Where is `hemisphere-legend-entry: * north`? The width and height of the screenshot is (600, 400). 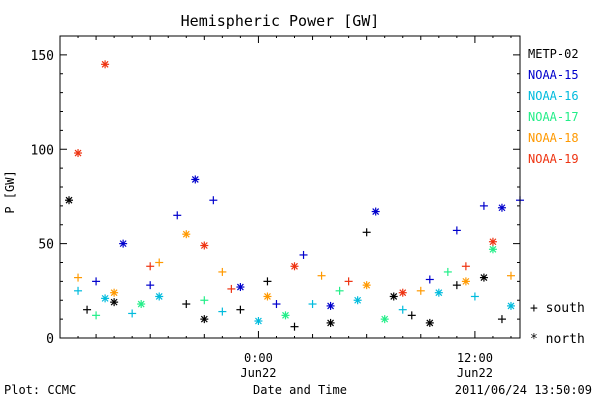
hemisphere-legend-entry: * north is located at coordinates (557, 339).